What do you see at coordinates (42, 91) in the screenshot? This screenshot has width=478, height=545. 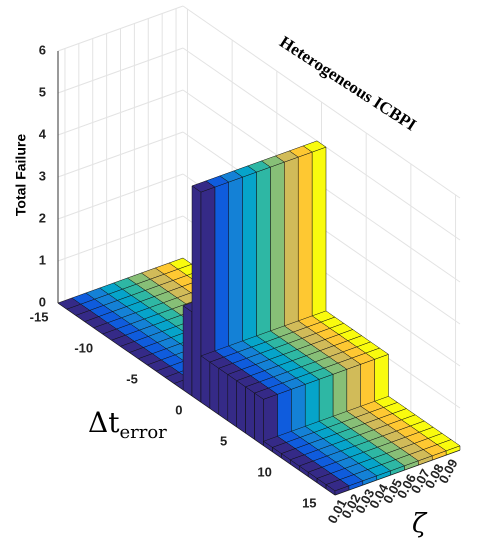 I see `z-tick-label: 5` at bounding box center [42, 91].